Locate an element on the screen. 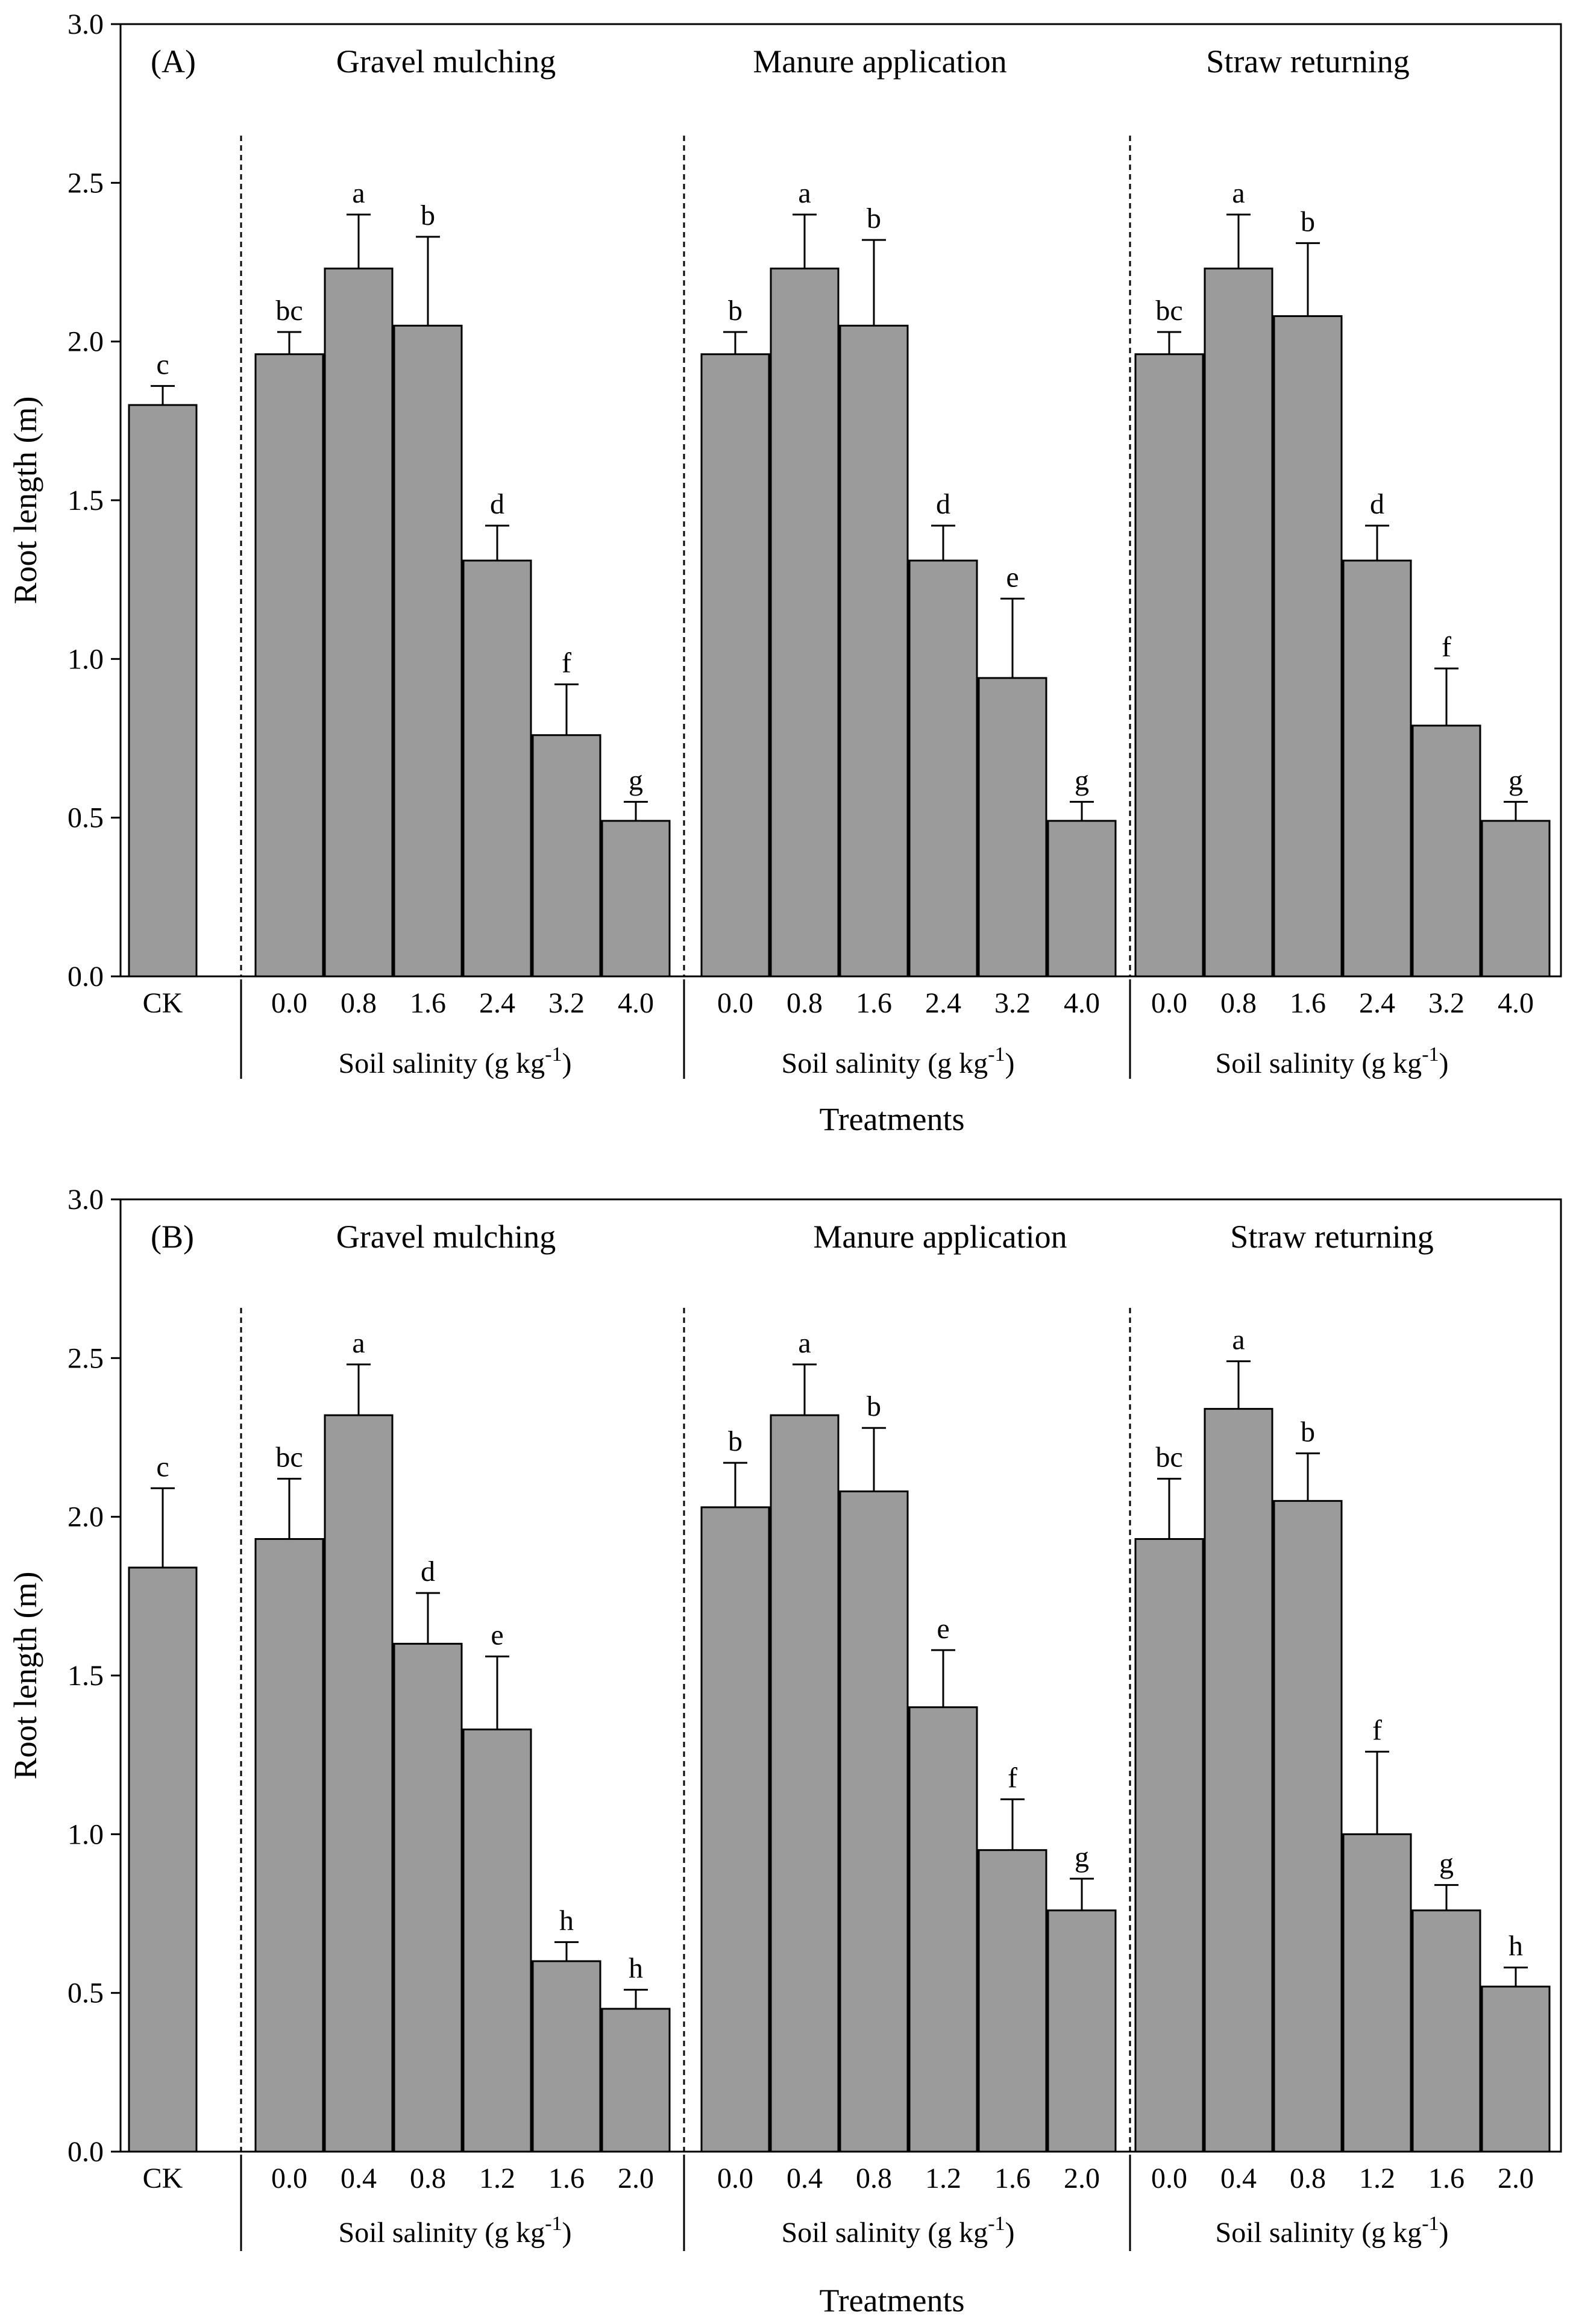 The image size is (1573, 2324). group-2-item-5-significance-letter: f is located at coordinates (1013, 1778).